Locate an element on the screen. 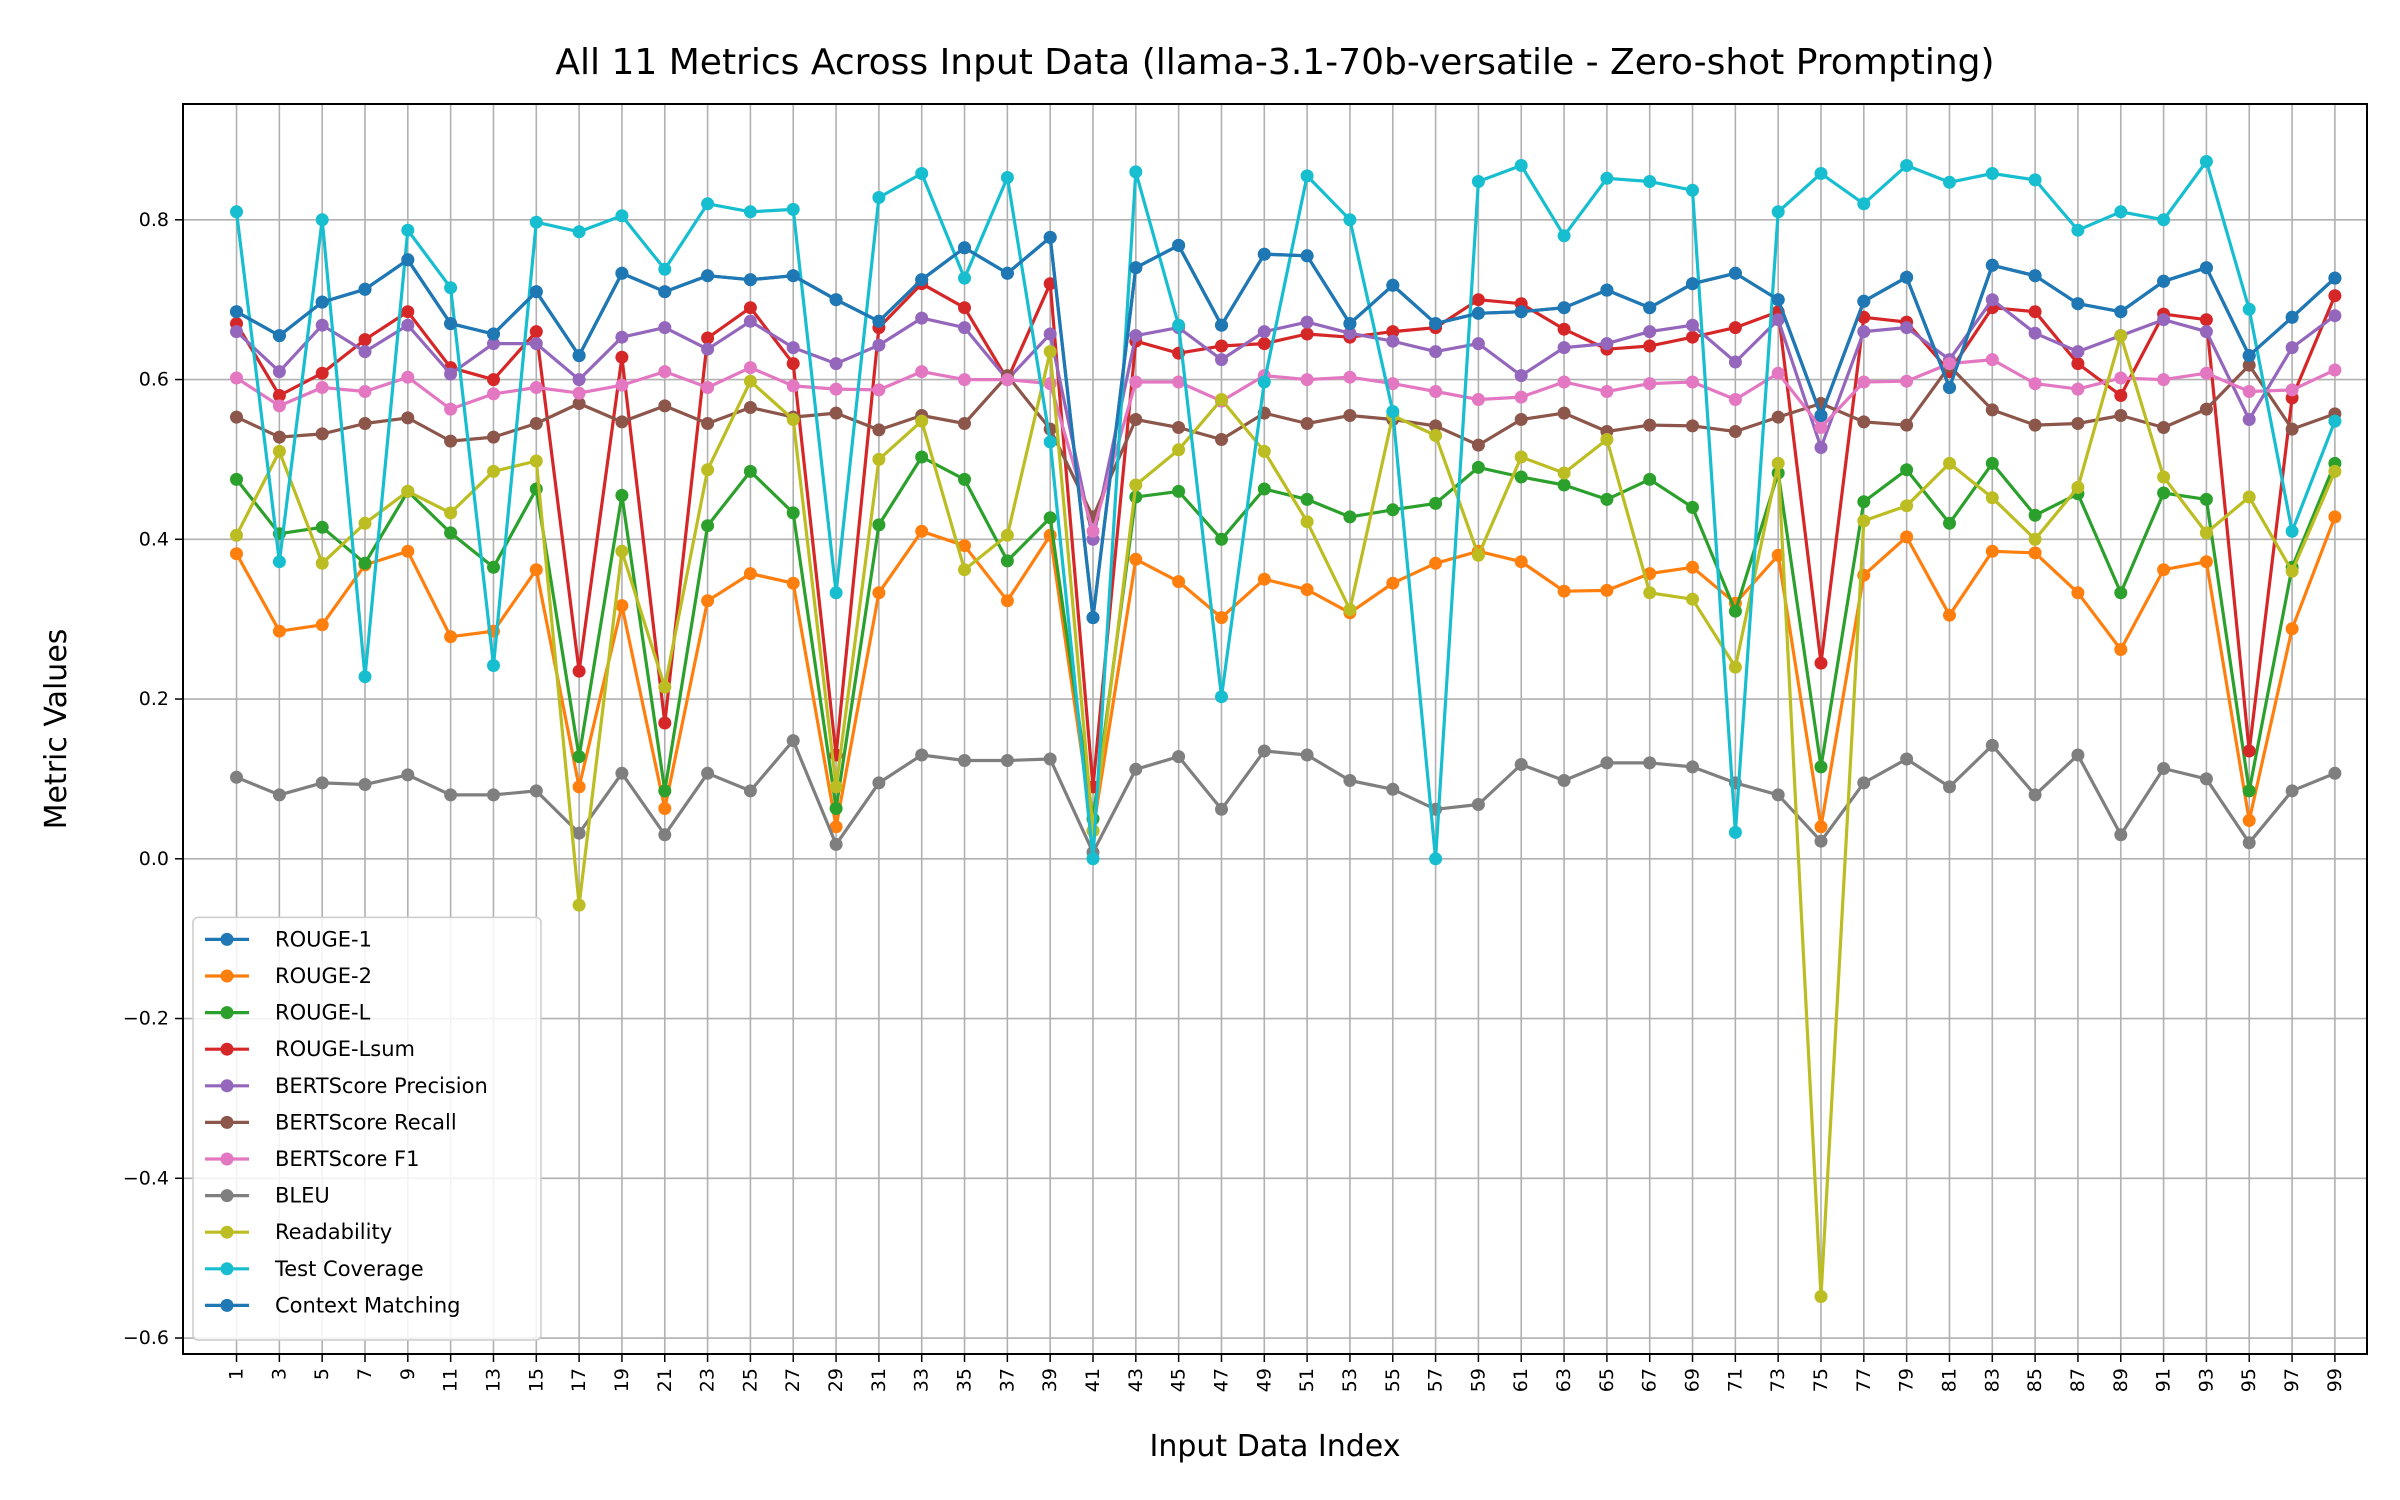  legend-item: Readability is located at coordinates (298, 1232).